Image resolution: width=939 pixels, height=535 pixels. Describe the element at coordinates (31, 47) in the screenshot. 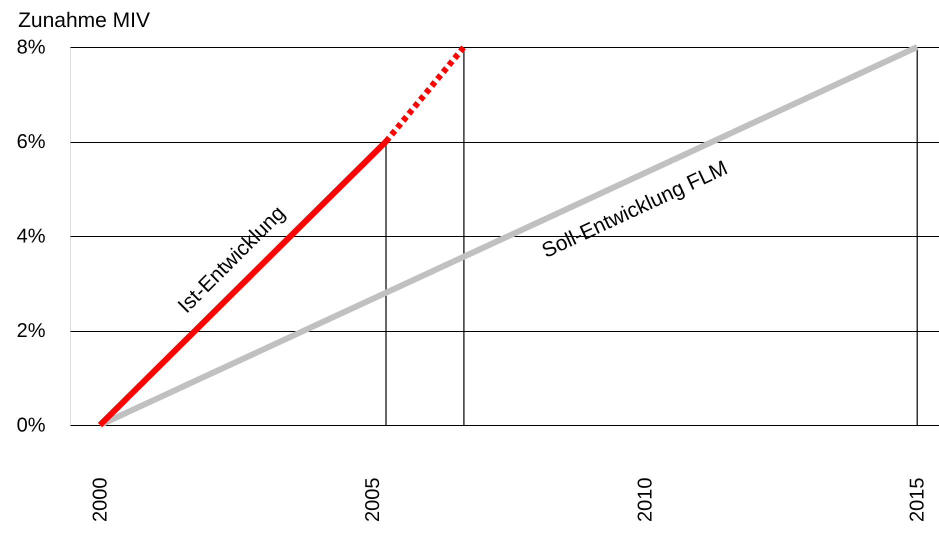

I see `y-tick-label: 8%` at that location.